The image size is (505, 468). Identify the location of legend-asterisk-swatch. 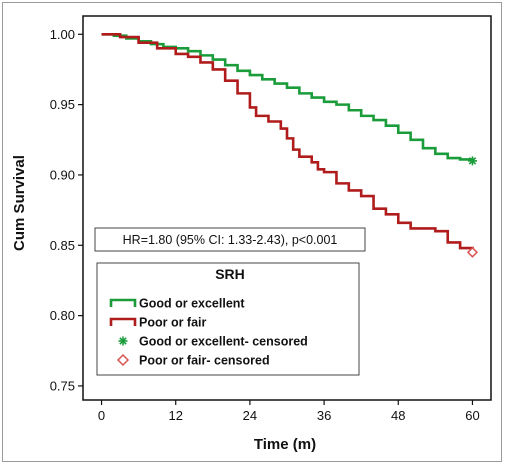
(123, 341).